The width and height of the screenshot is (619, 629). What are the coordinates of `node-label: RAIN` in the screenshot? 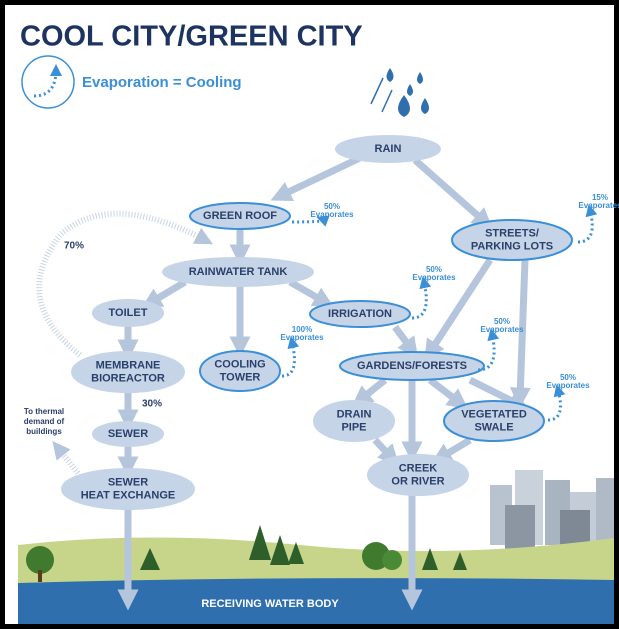 It's located at (388, 149).